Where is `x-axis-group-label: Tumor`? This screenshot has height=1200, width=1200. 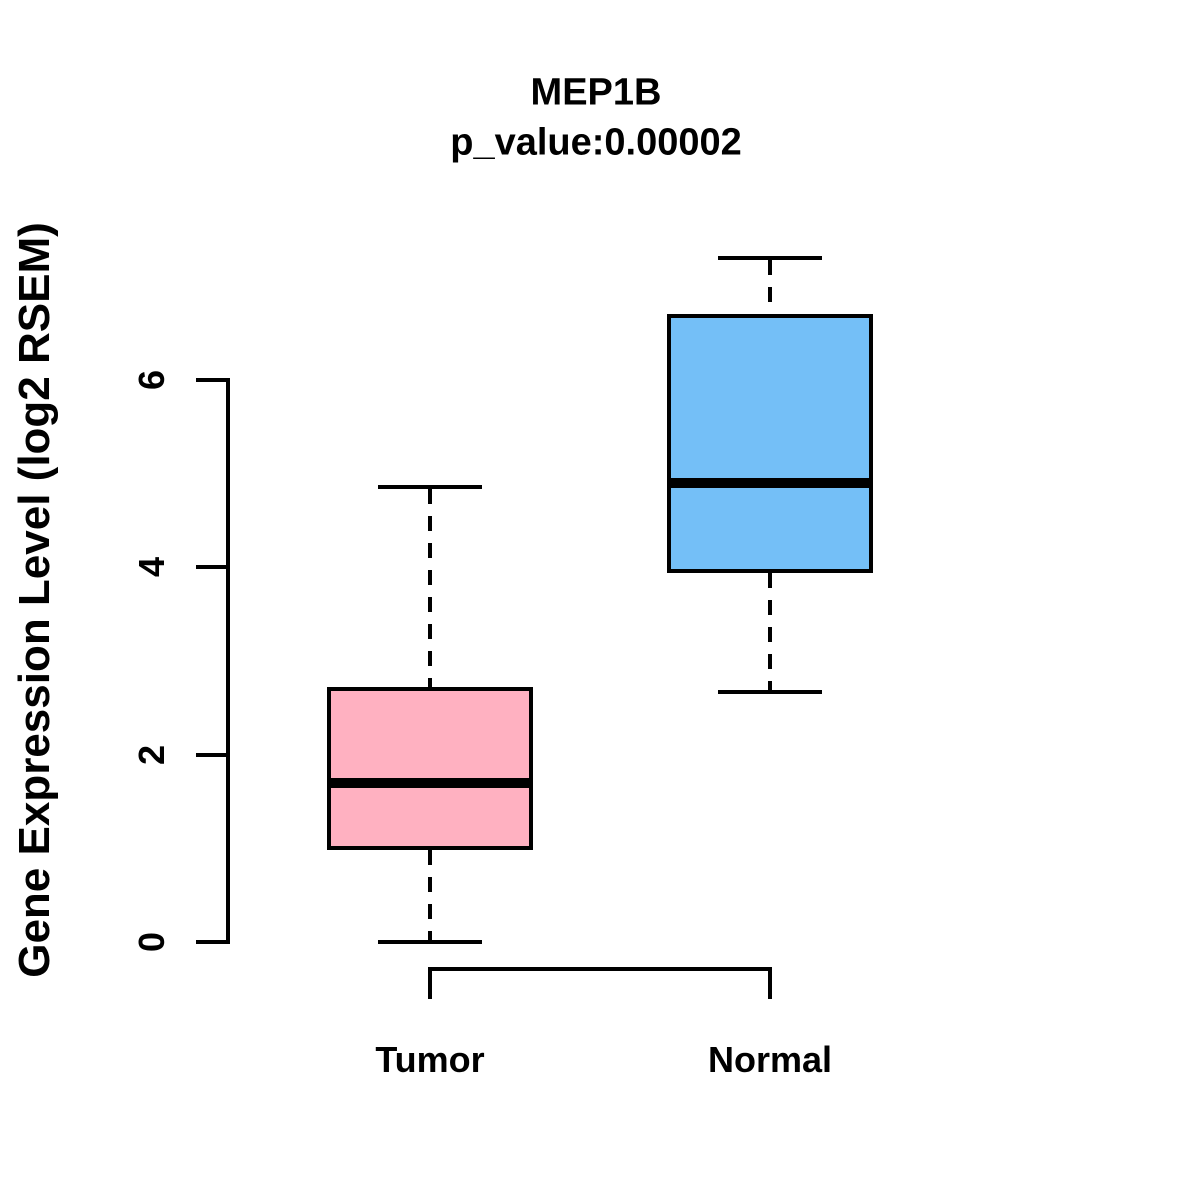 x-axis-group-label: Tumor is located at coordinates (430, 1059).